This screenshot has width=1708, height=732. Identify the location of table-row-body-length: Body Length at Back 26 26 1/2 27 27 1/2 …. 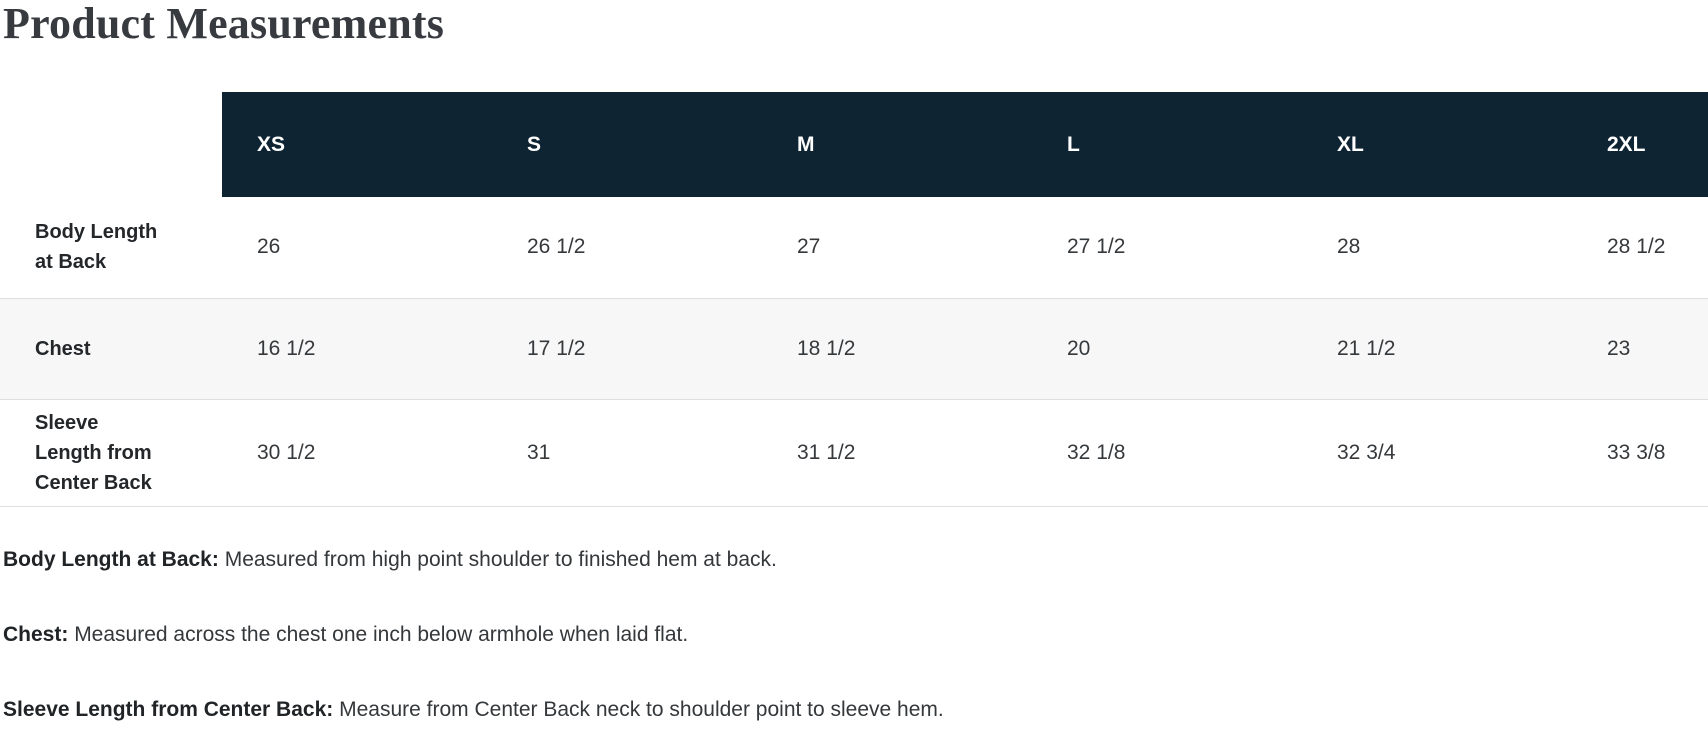
(854, 247).